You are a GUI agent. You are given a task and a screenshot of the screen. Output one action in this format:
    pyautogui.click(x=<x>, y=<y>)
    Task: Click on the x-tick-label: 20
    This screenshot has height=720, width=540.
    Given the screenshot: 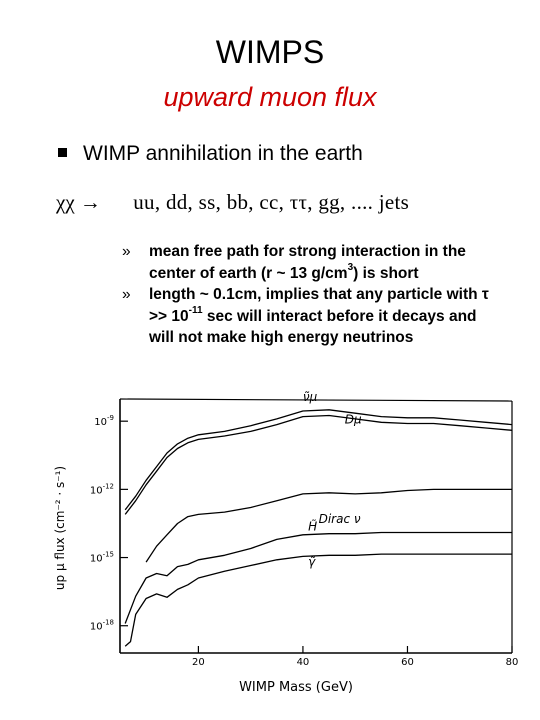 What is the action you would take?
    pyautogui.click(x=198, y=662)
    